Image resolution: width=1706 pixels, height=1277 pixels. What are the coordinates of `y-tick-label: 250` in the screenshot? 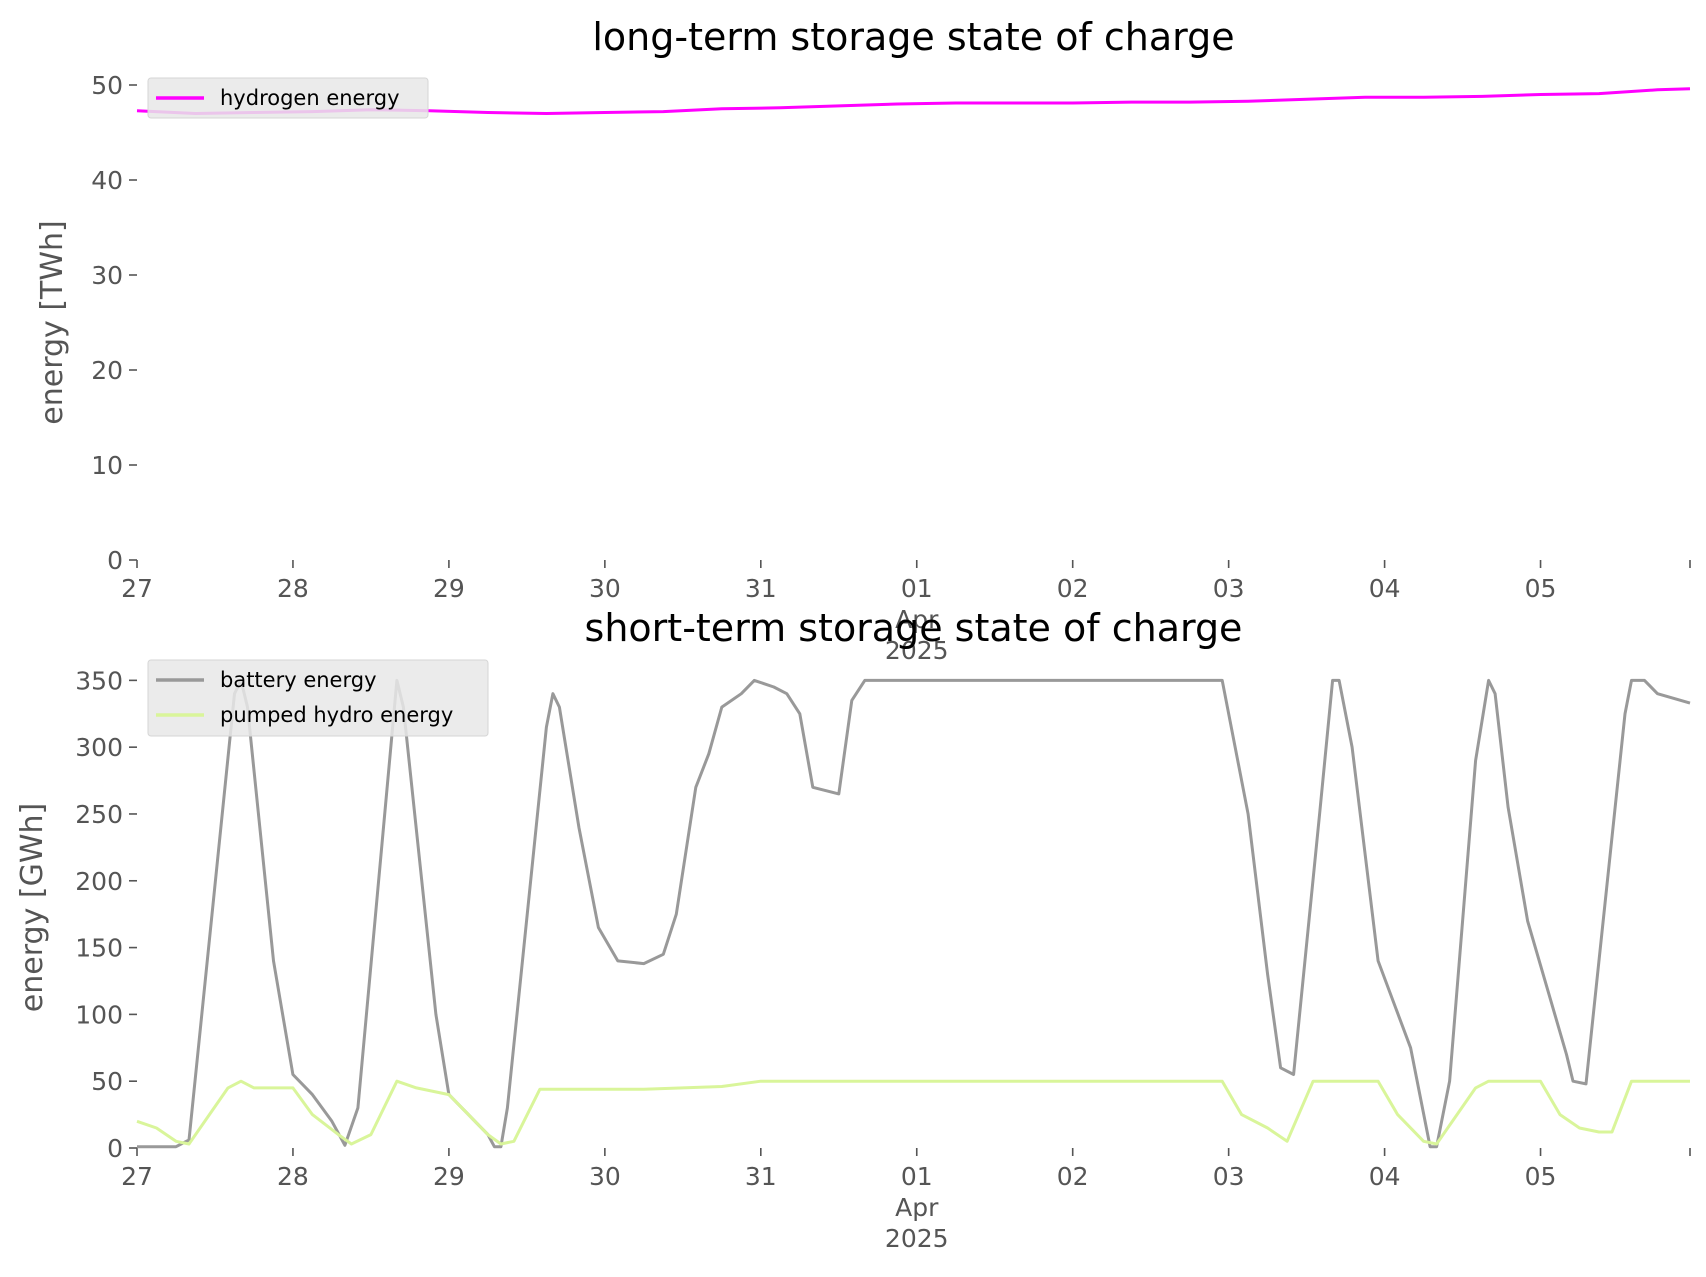 It's located at (99, 814).